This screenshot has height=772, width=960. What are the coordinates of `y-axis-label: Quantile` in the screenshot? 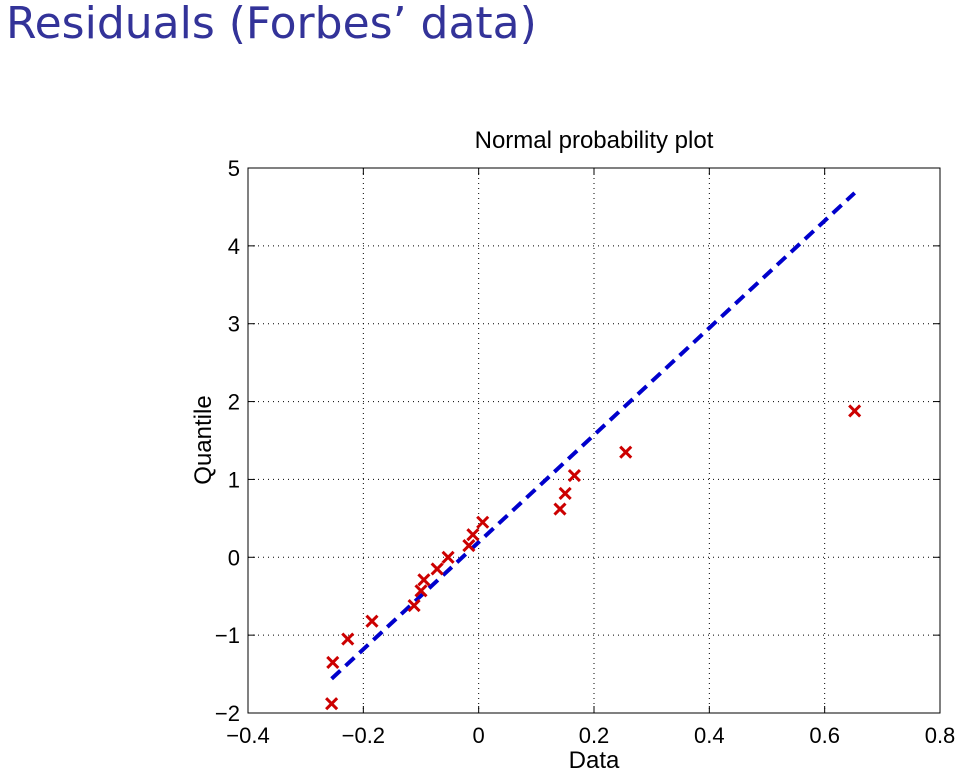 It's located at (203, 439).